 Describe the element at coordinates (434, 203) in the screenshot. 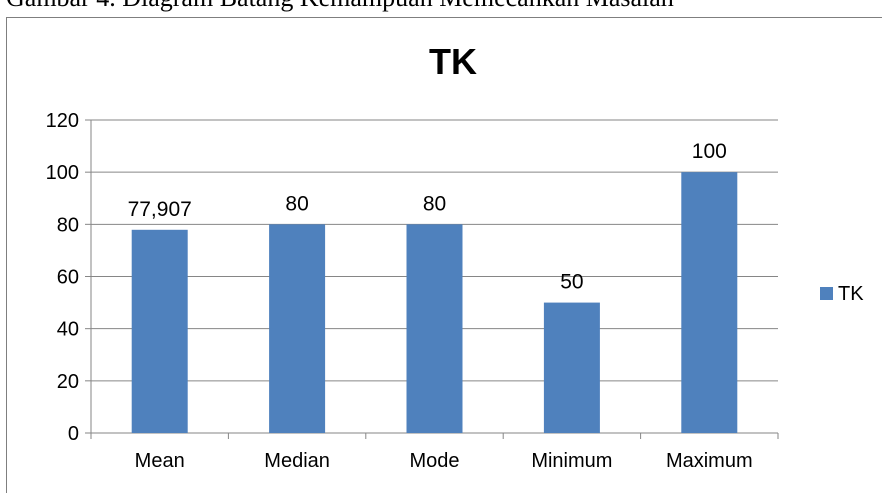

I see `data-label-mode: 80` at that location.